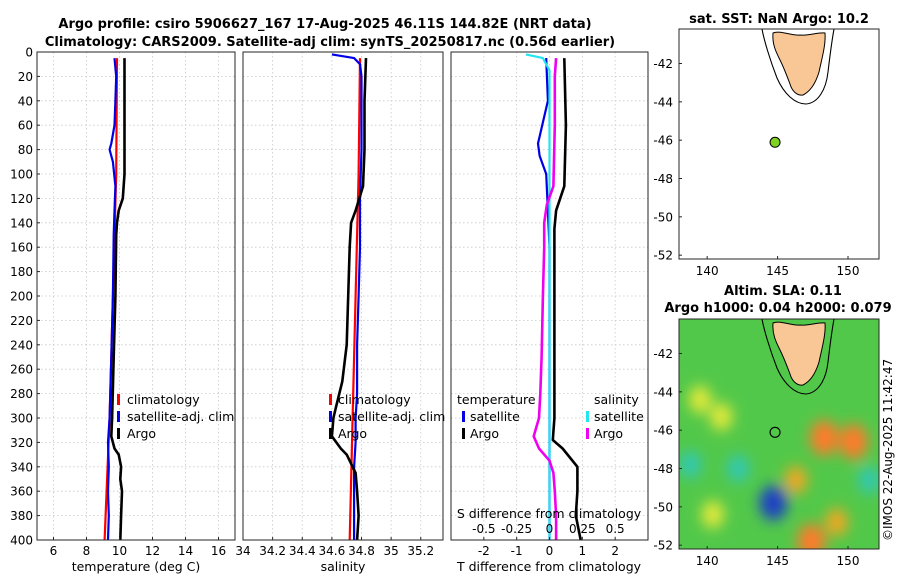 This screenshot has height=580, width=900. Describe the element at coordinates (21, 223) in the screenshot. I see `y-tick-label: 140` at that location.